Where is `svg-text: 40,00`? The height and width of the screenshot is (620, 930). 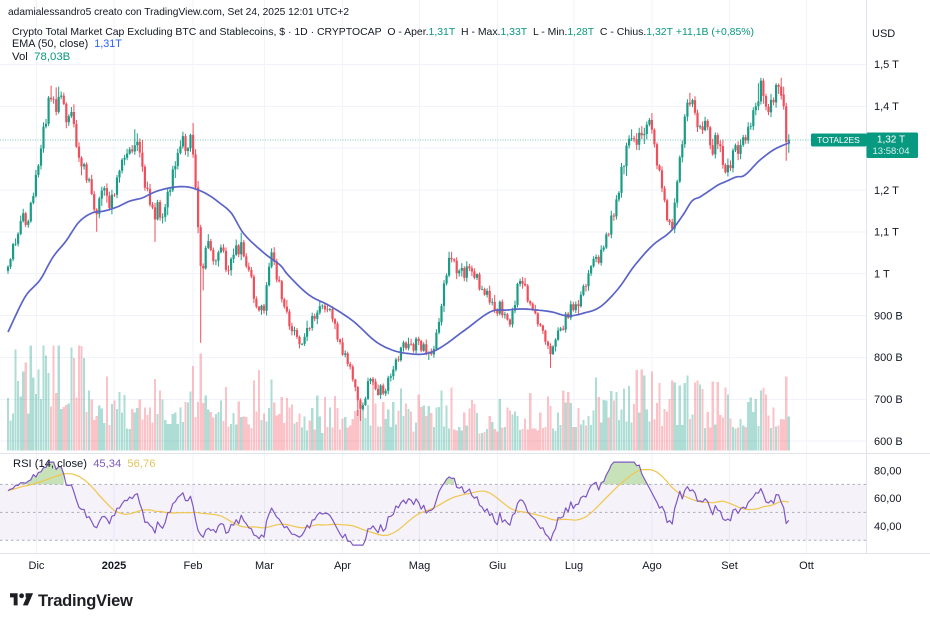 svg-text: 40,00 is located at coordinates (888, 527).